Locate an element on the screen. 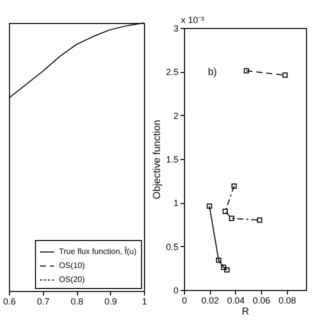 The width and height of the screenshot is (320, 320). annotation: b) is located at coordinates (212, 72).